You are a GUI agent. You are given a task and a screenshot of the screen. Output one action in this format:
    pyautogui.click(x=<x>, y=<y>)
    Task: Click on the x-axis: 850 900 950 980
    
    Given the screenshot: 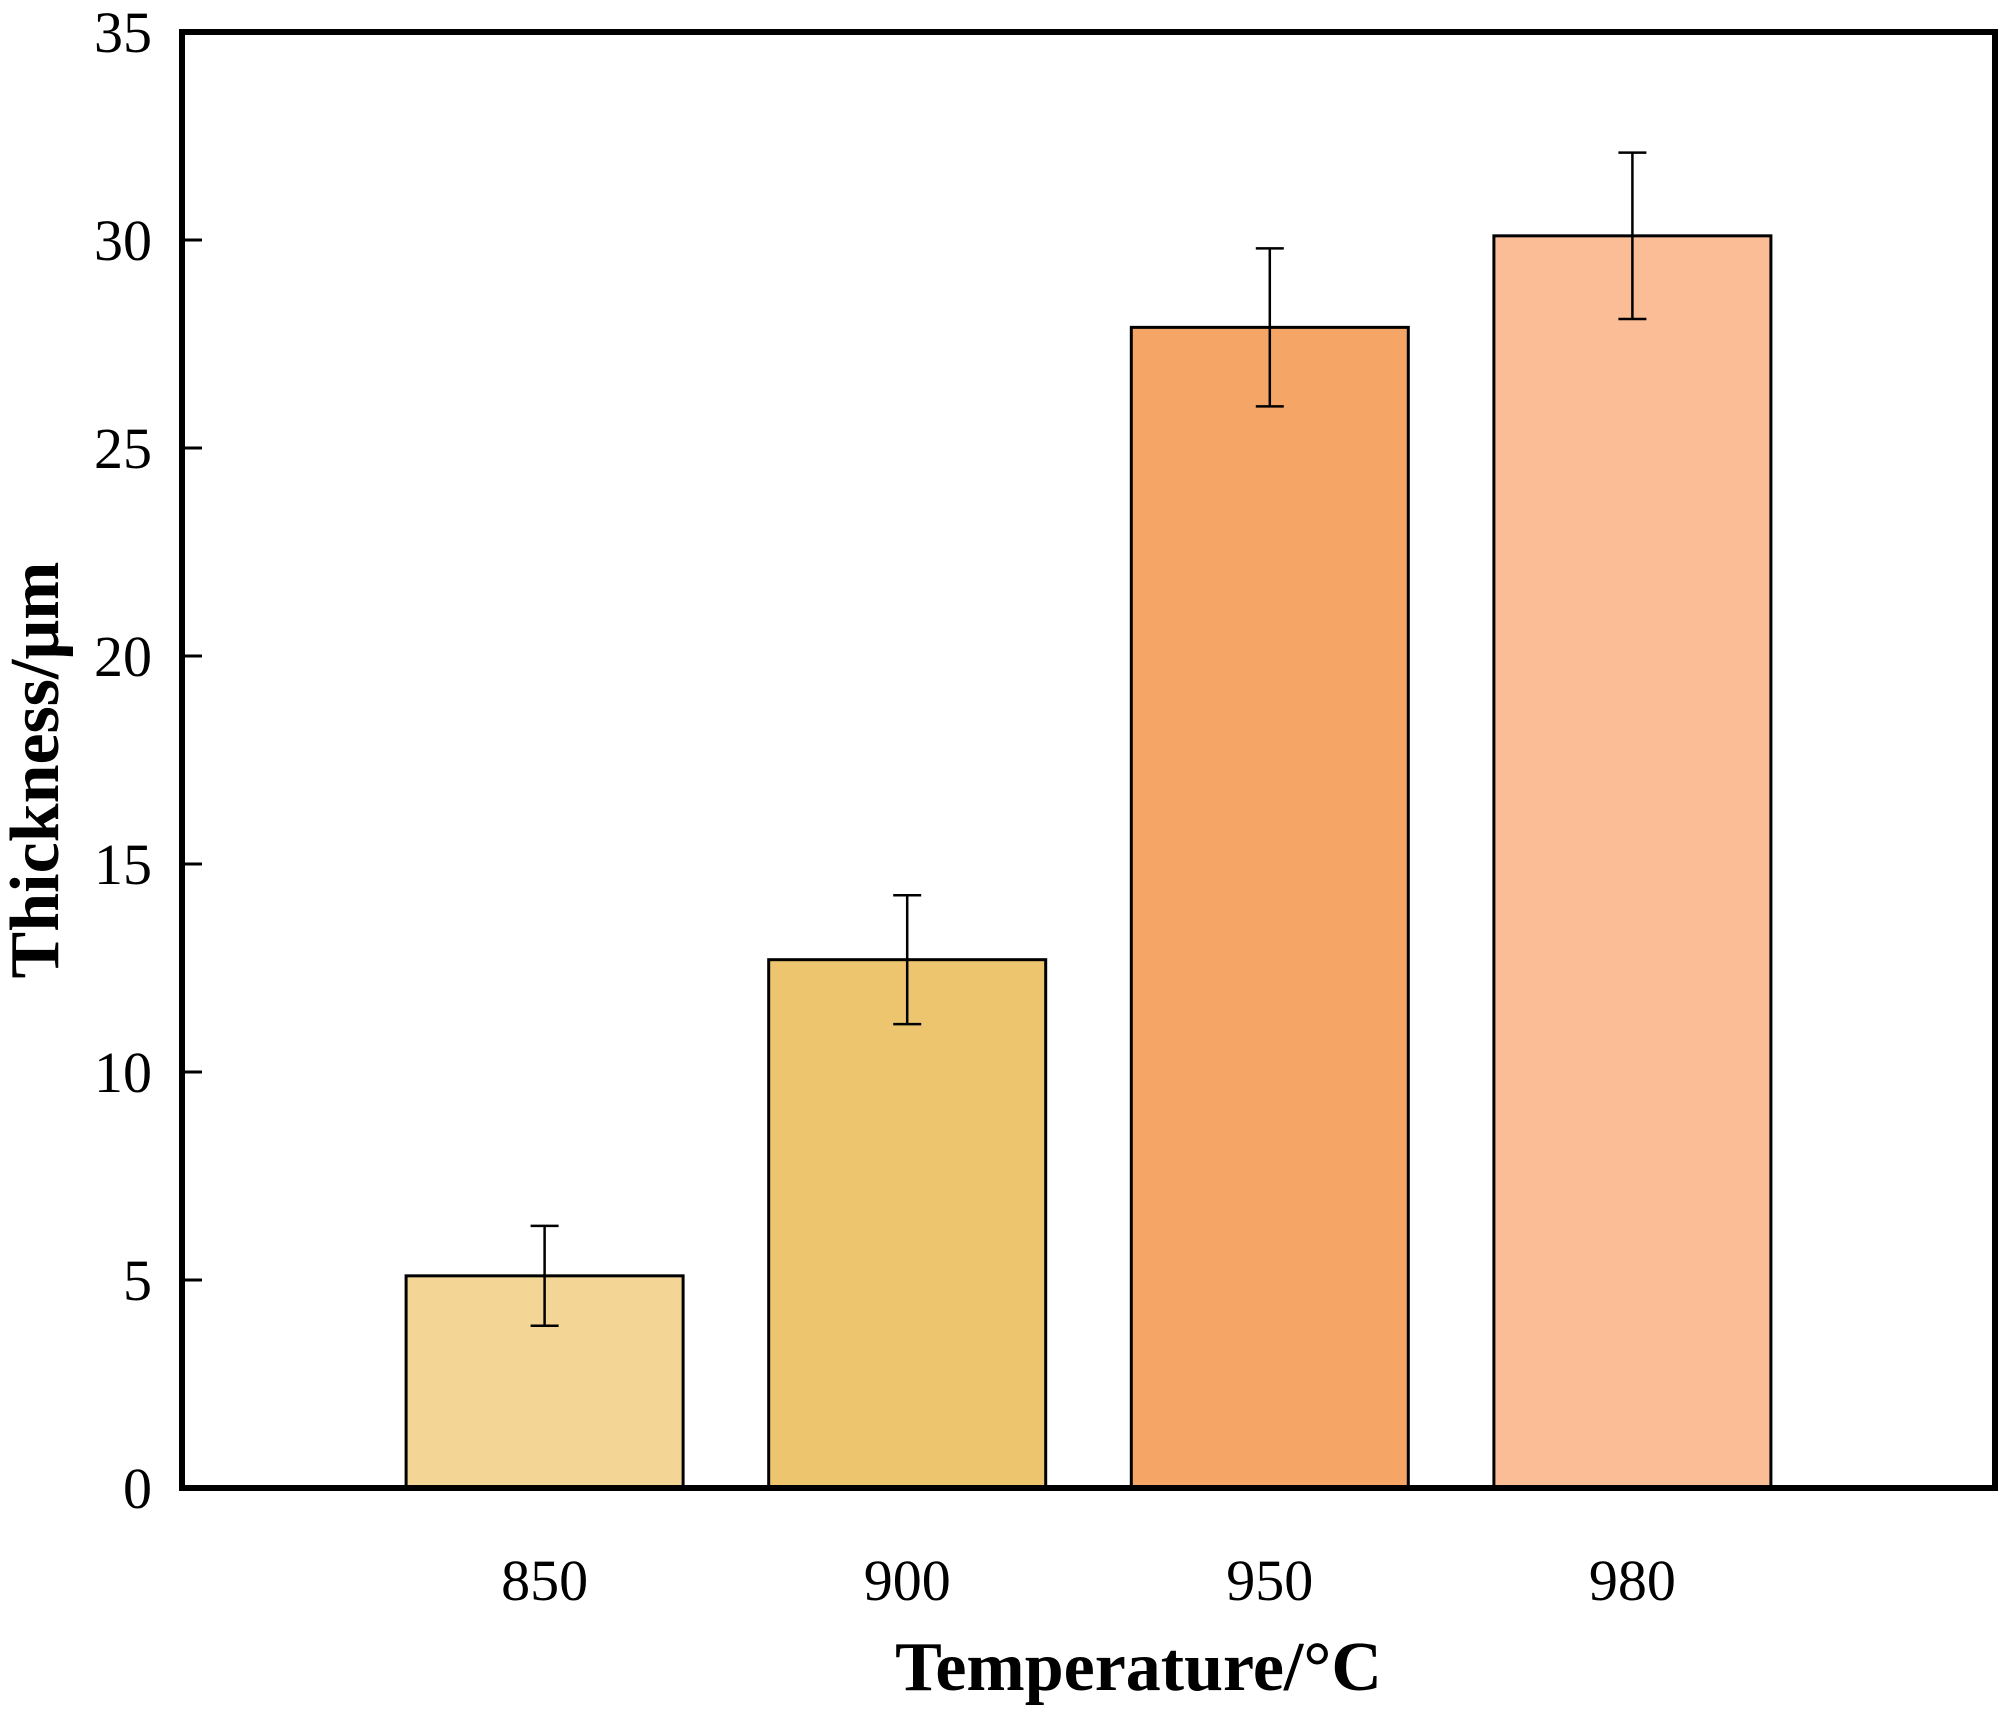 What is the action you would take?
    pyautogui.click(x=1088, y=1580)
    